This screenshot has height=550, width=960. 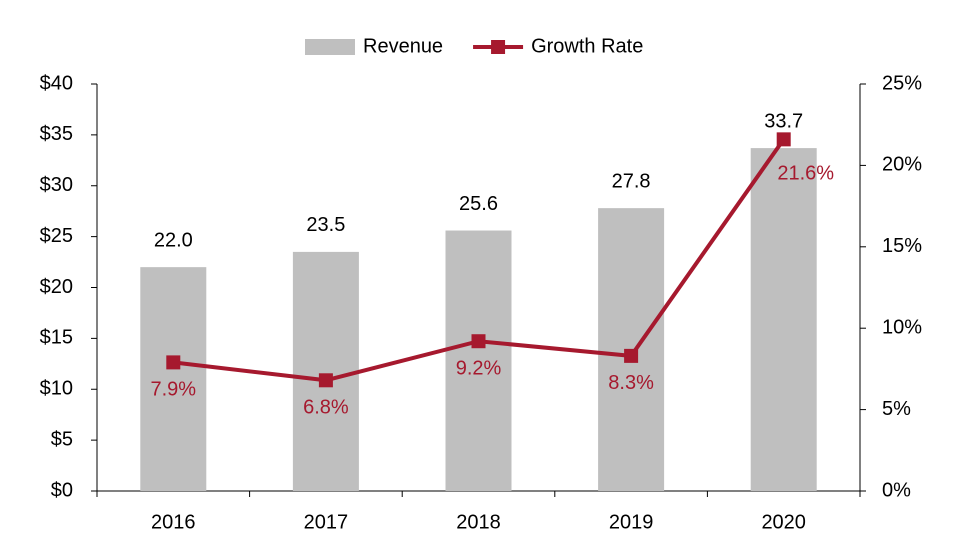 What do you see at coordinates (173, 522) in the screenshot?
I see `x-tick-label: 2016` at bounding box center [173, 522].